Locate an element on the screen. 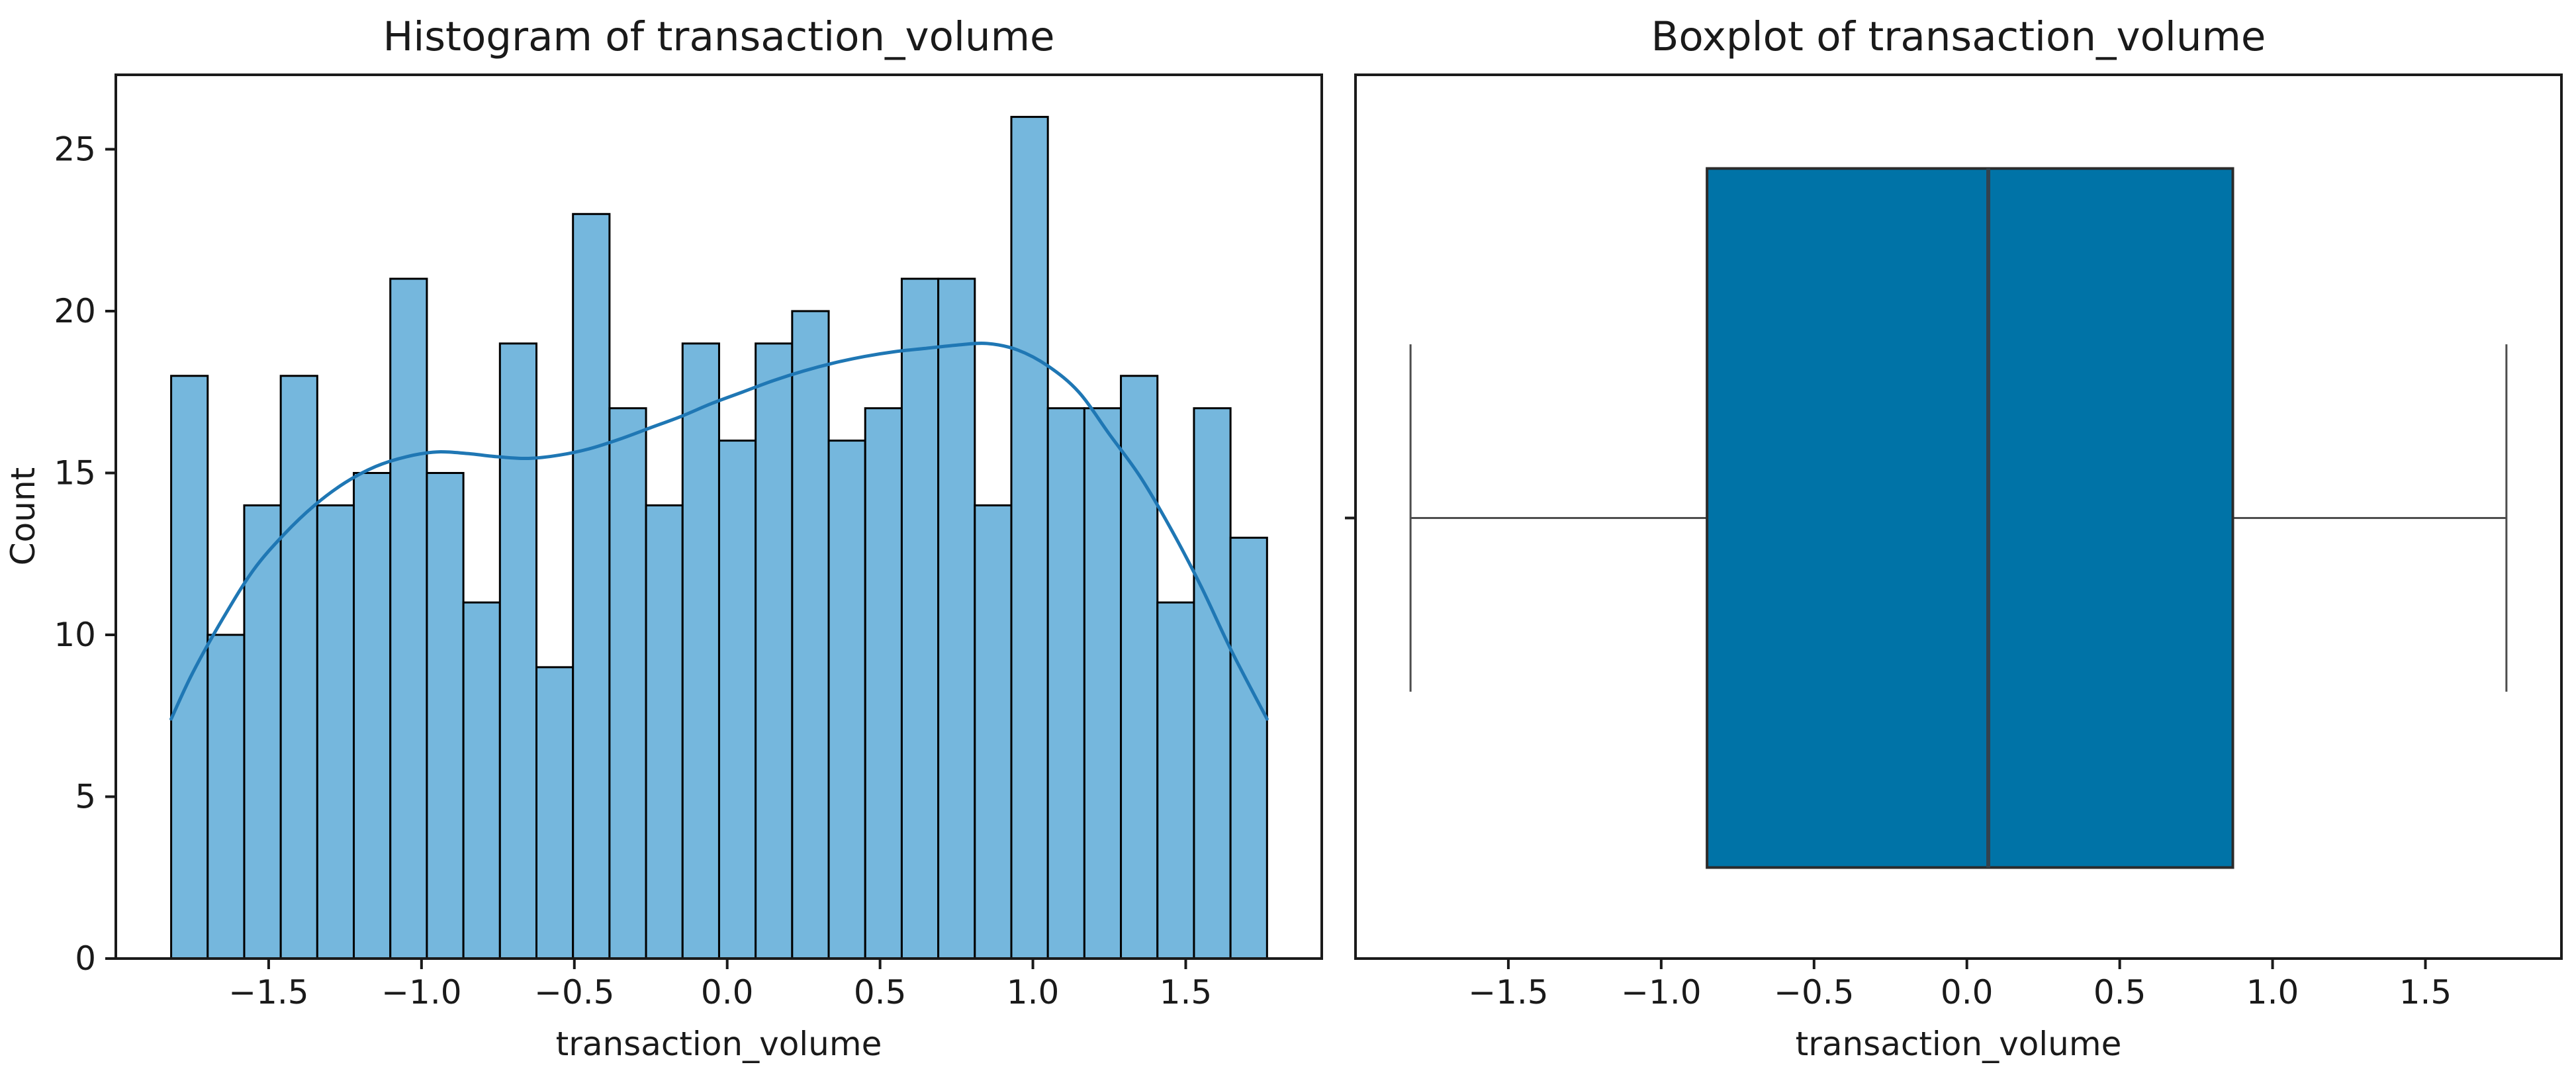 The height and width of the screenshot is (1083, 2576). boxplot-title: Boxplot of transaction_volume is located at coordinates (1958, 36).